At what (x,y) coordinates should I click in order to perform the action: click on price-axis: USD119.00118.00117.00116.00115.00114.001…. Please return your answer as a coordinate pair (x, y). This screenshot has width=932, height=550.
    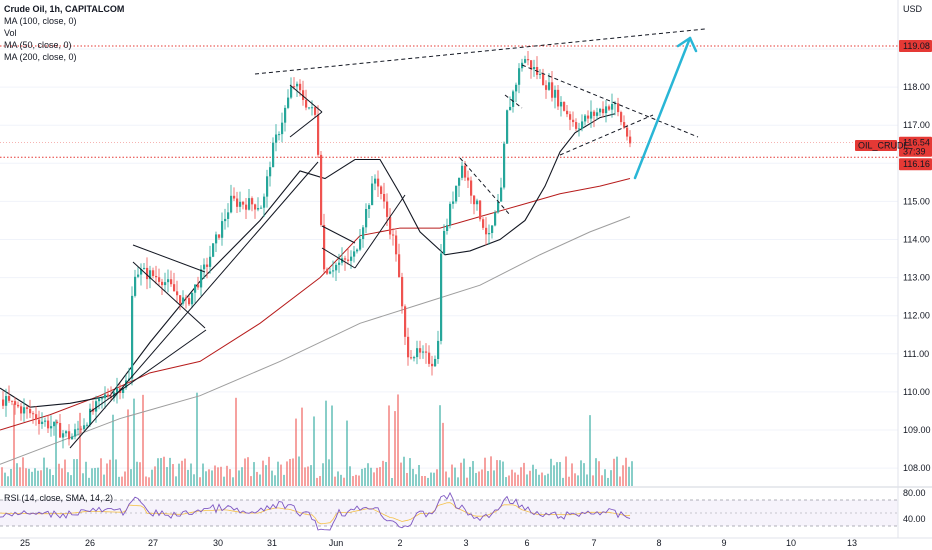
    Looking at the image, I should click on (893, 269).